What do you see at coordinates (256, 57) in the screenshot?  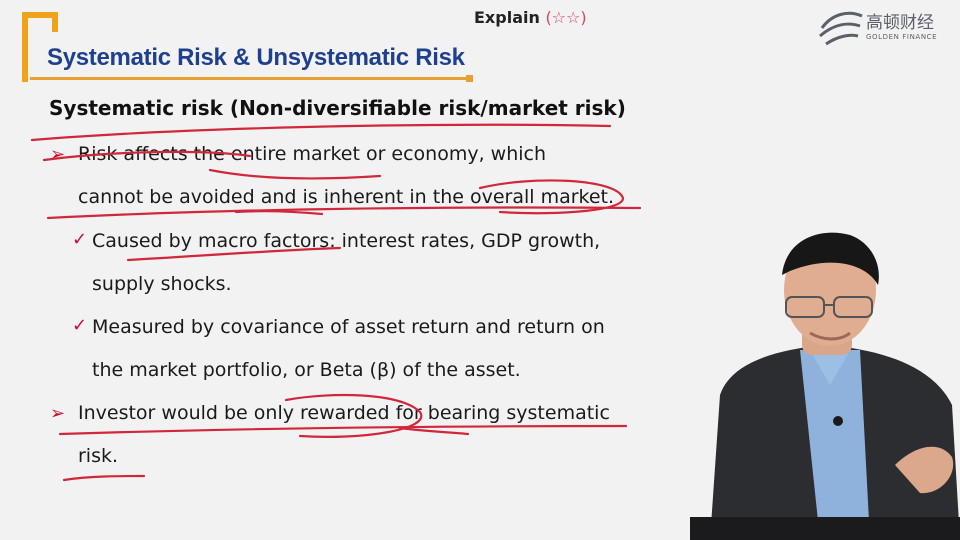 I see `slide-title: Systematic Risk & Unsystematic Risk` at bounding box center [256, 57].